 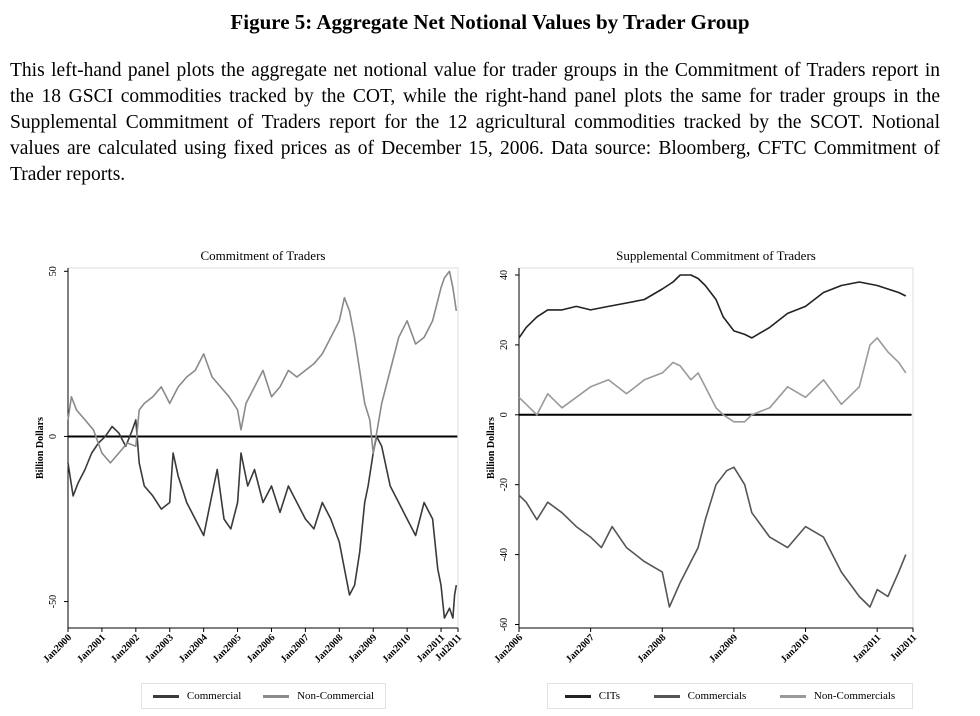 What do you see at coordinates (53, 601) in the screenshot?
I see `left-y-tick-label: -50` at bounding box center [53, 601].